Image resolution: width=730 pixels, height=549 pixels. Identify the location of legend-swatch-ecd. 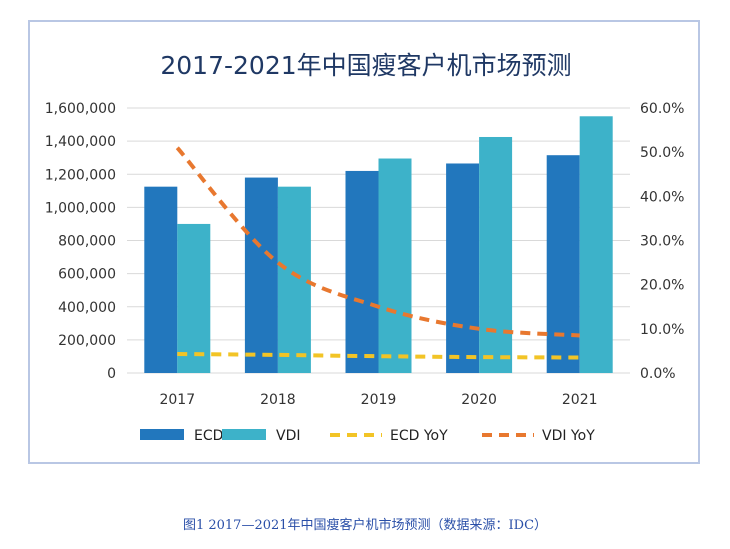
(162, 434).